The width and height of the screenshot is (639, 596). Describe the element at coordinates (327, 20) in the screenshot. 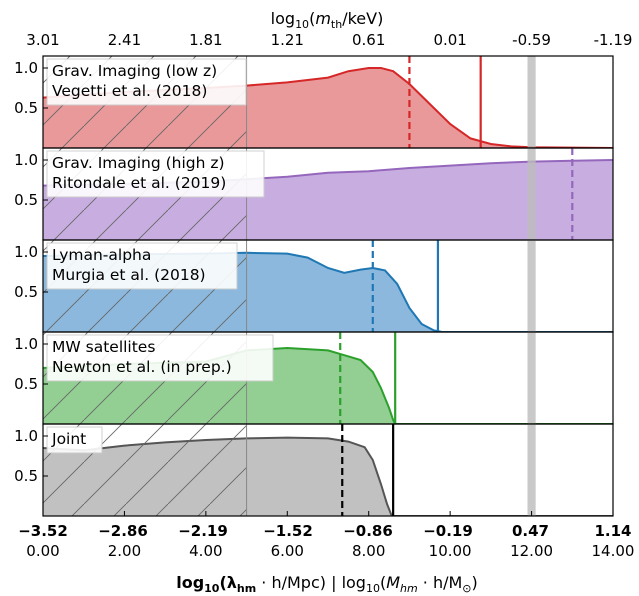

I see `top-axis-title: log10(mth/keV)` at that location.